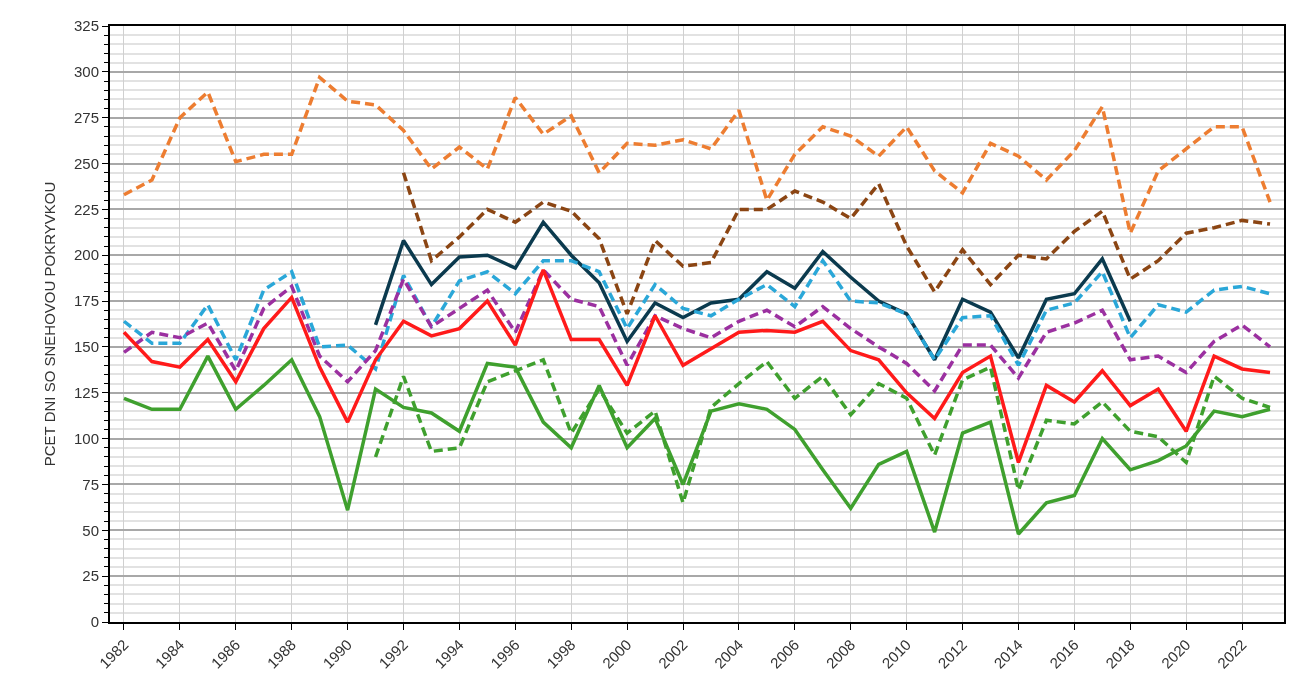  I want to click on y-tick-label: 50, so click(90, 530).